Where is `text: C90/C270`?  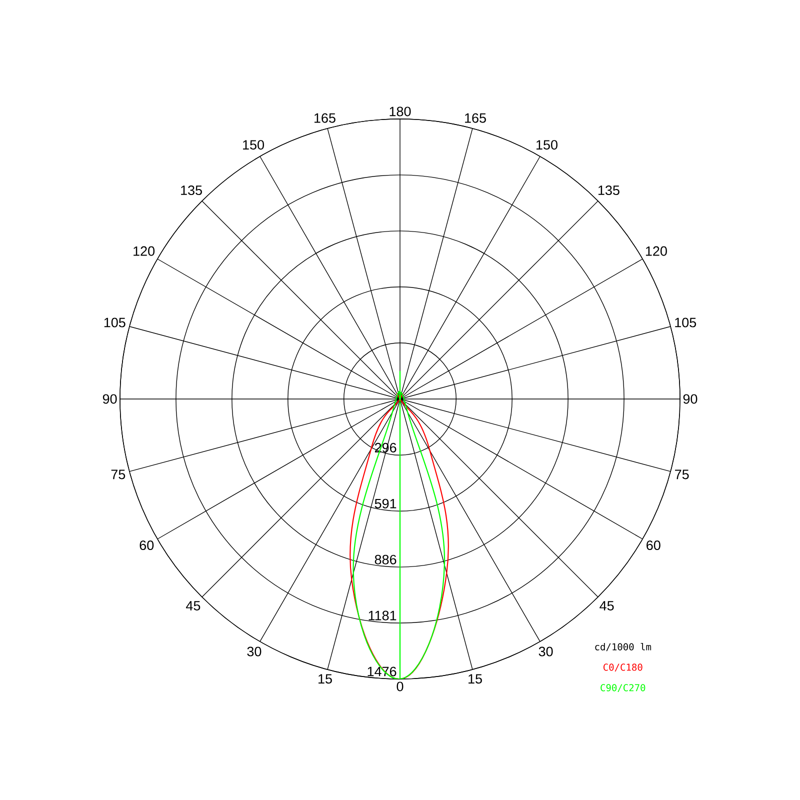 text: C90/C270 is located at coordinates (623, 688).